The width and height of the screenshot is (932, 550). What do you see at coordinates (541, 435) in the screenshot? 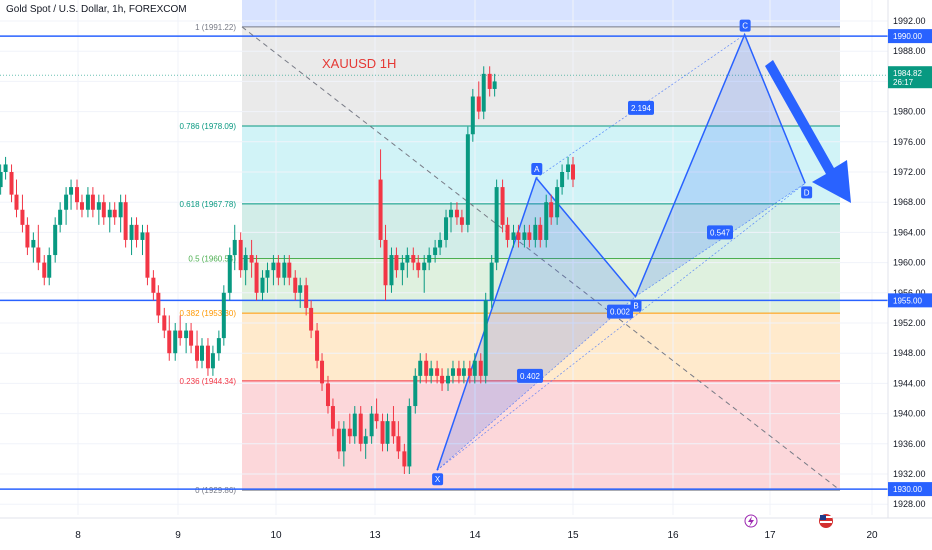
I see `fib-zone` at bounding box center [541, 435].